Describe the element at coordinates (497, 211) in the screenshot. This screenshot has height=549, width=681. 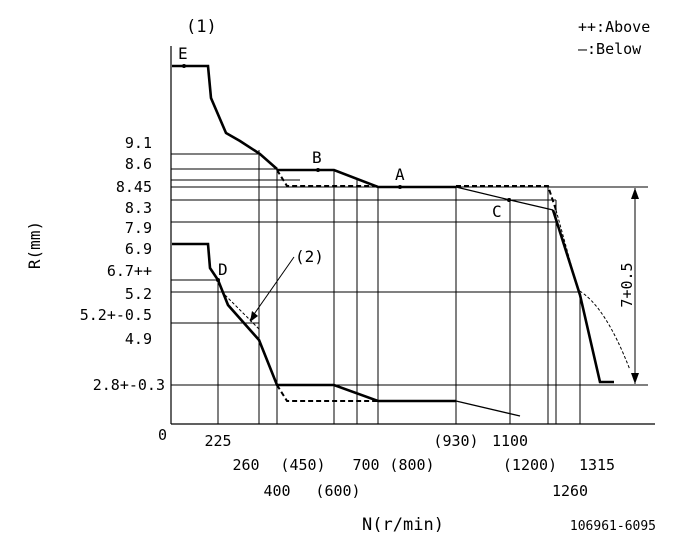
I see `point-label-c: C` at that location.